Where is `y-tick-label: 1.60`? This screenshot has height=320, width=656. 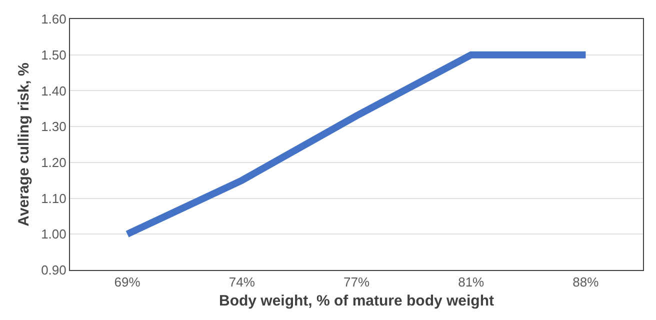
y-tick-label: 1.60 is located at coordinates (53, 19).